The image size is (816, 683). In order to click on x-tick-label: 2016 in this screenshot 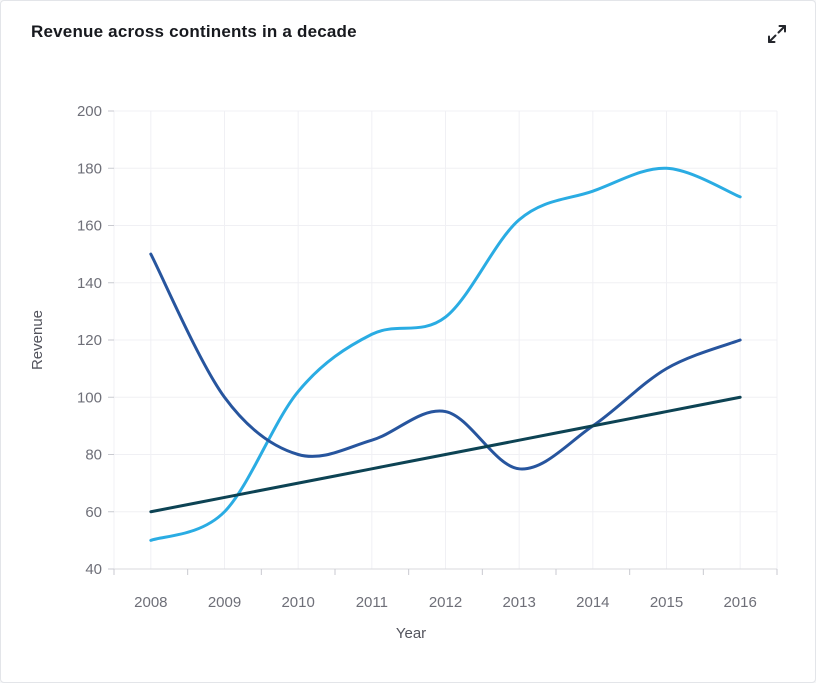, I will do `click(739, 602)`.